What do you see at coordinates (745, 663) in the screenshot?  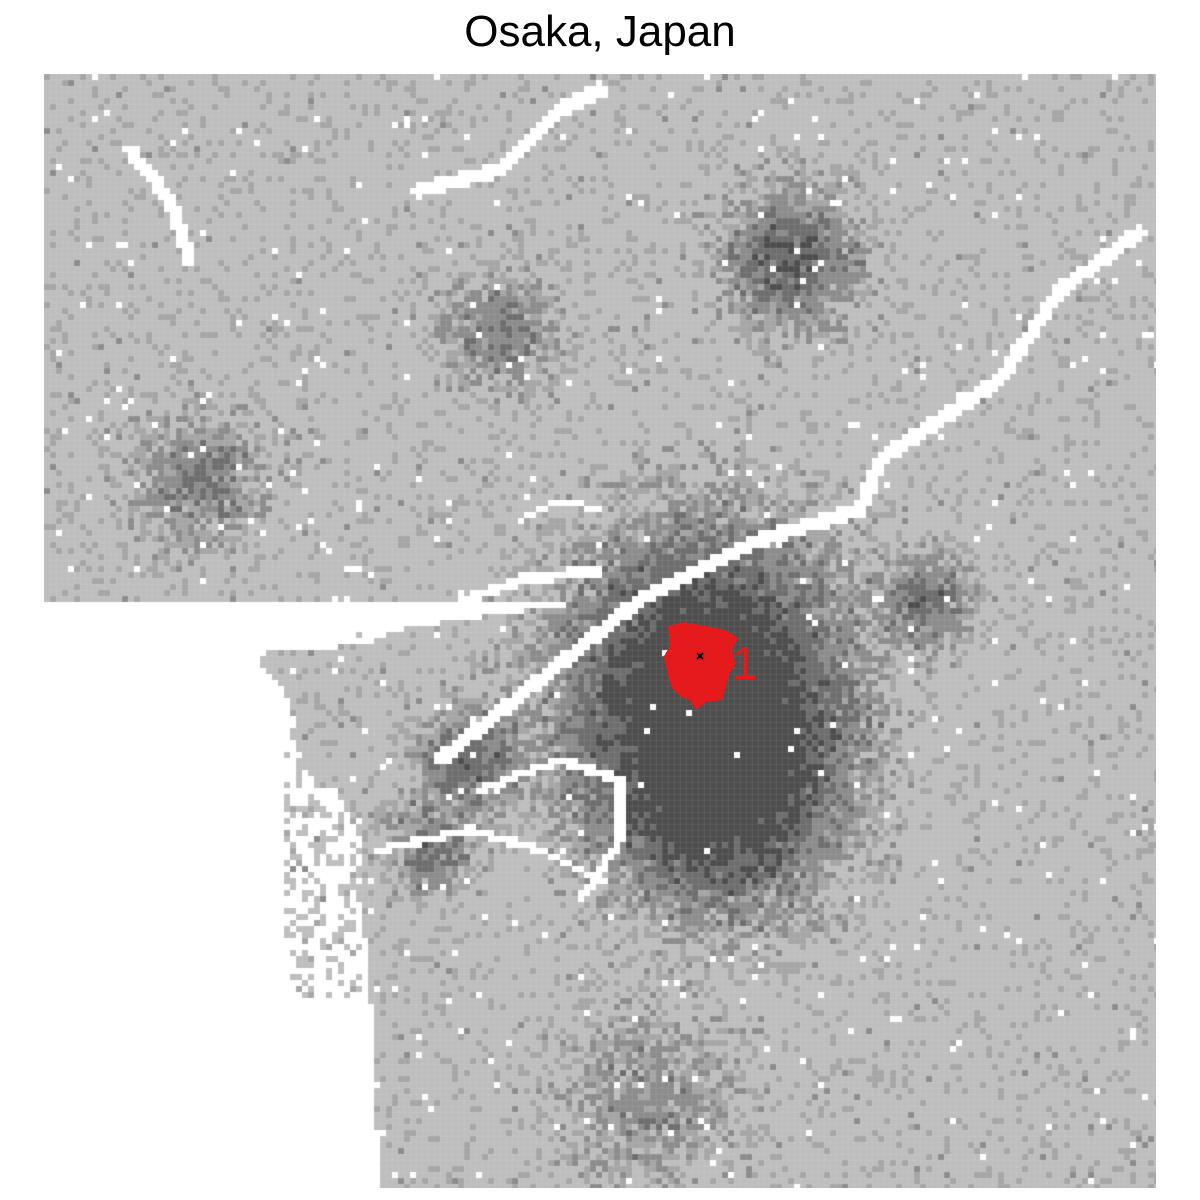 I see `cluster-label: 1` at bounding box center [745, 663].